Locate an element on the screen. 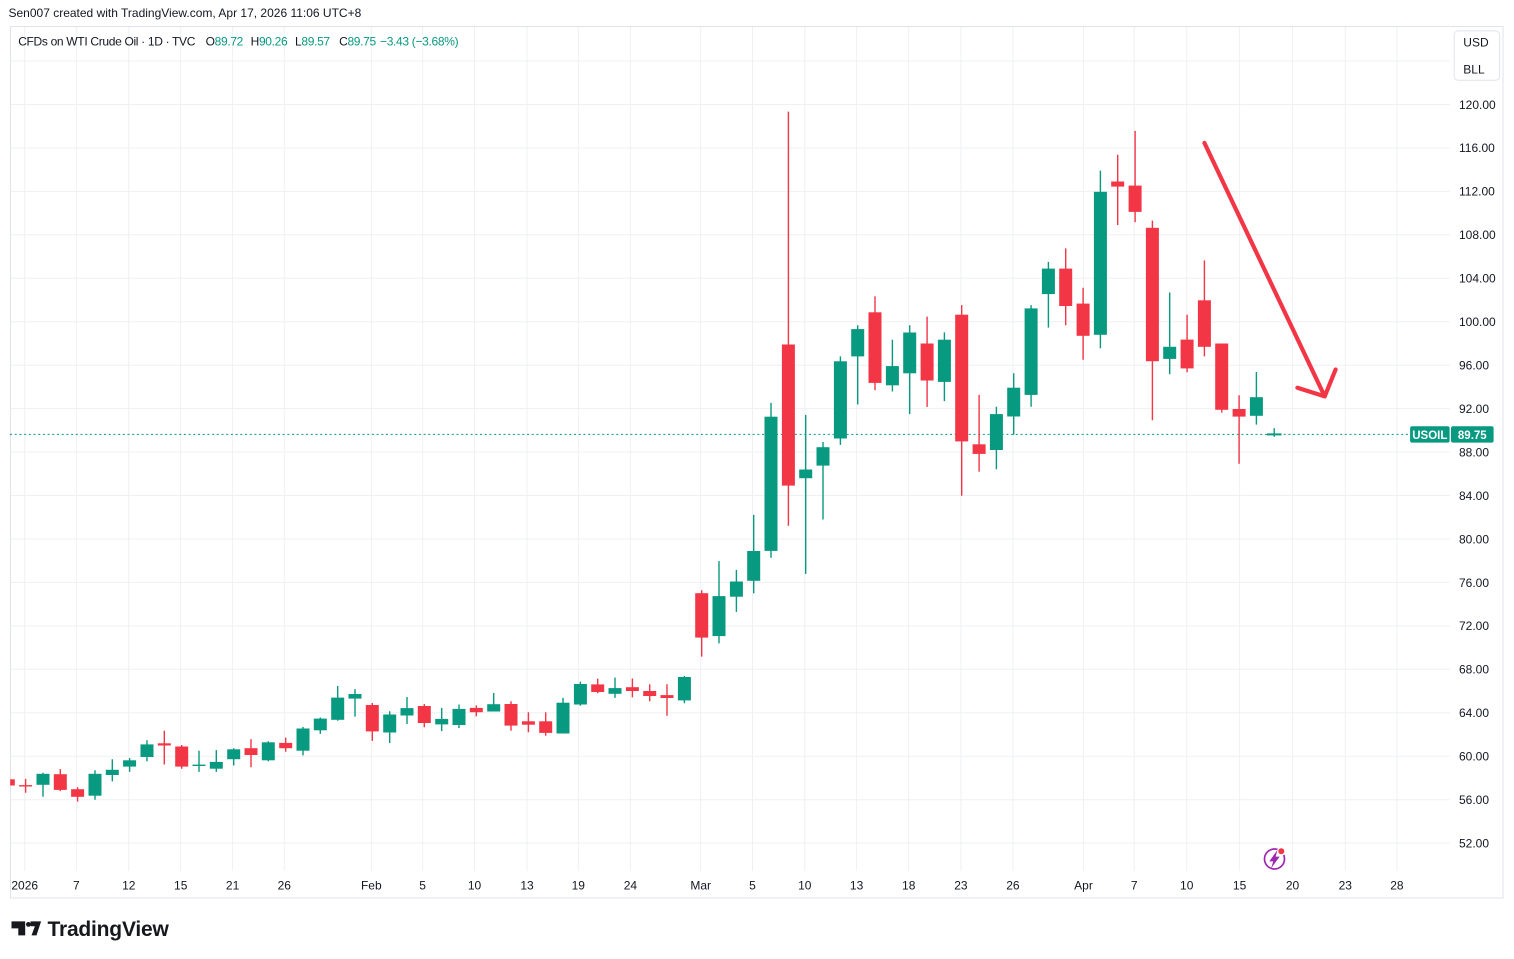 The width and height of the screenshot is (1514, 959). svg-text: USD is located at coordinates (1476, 43).